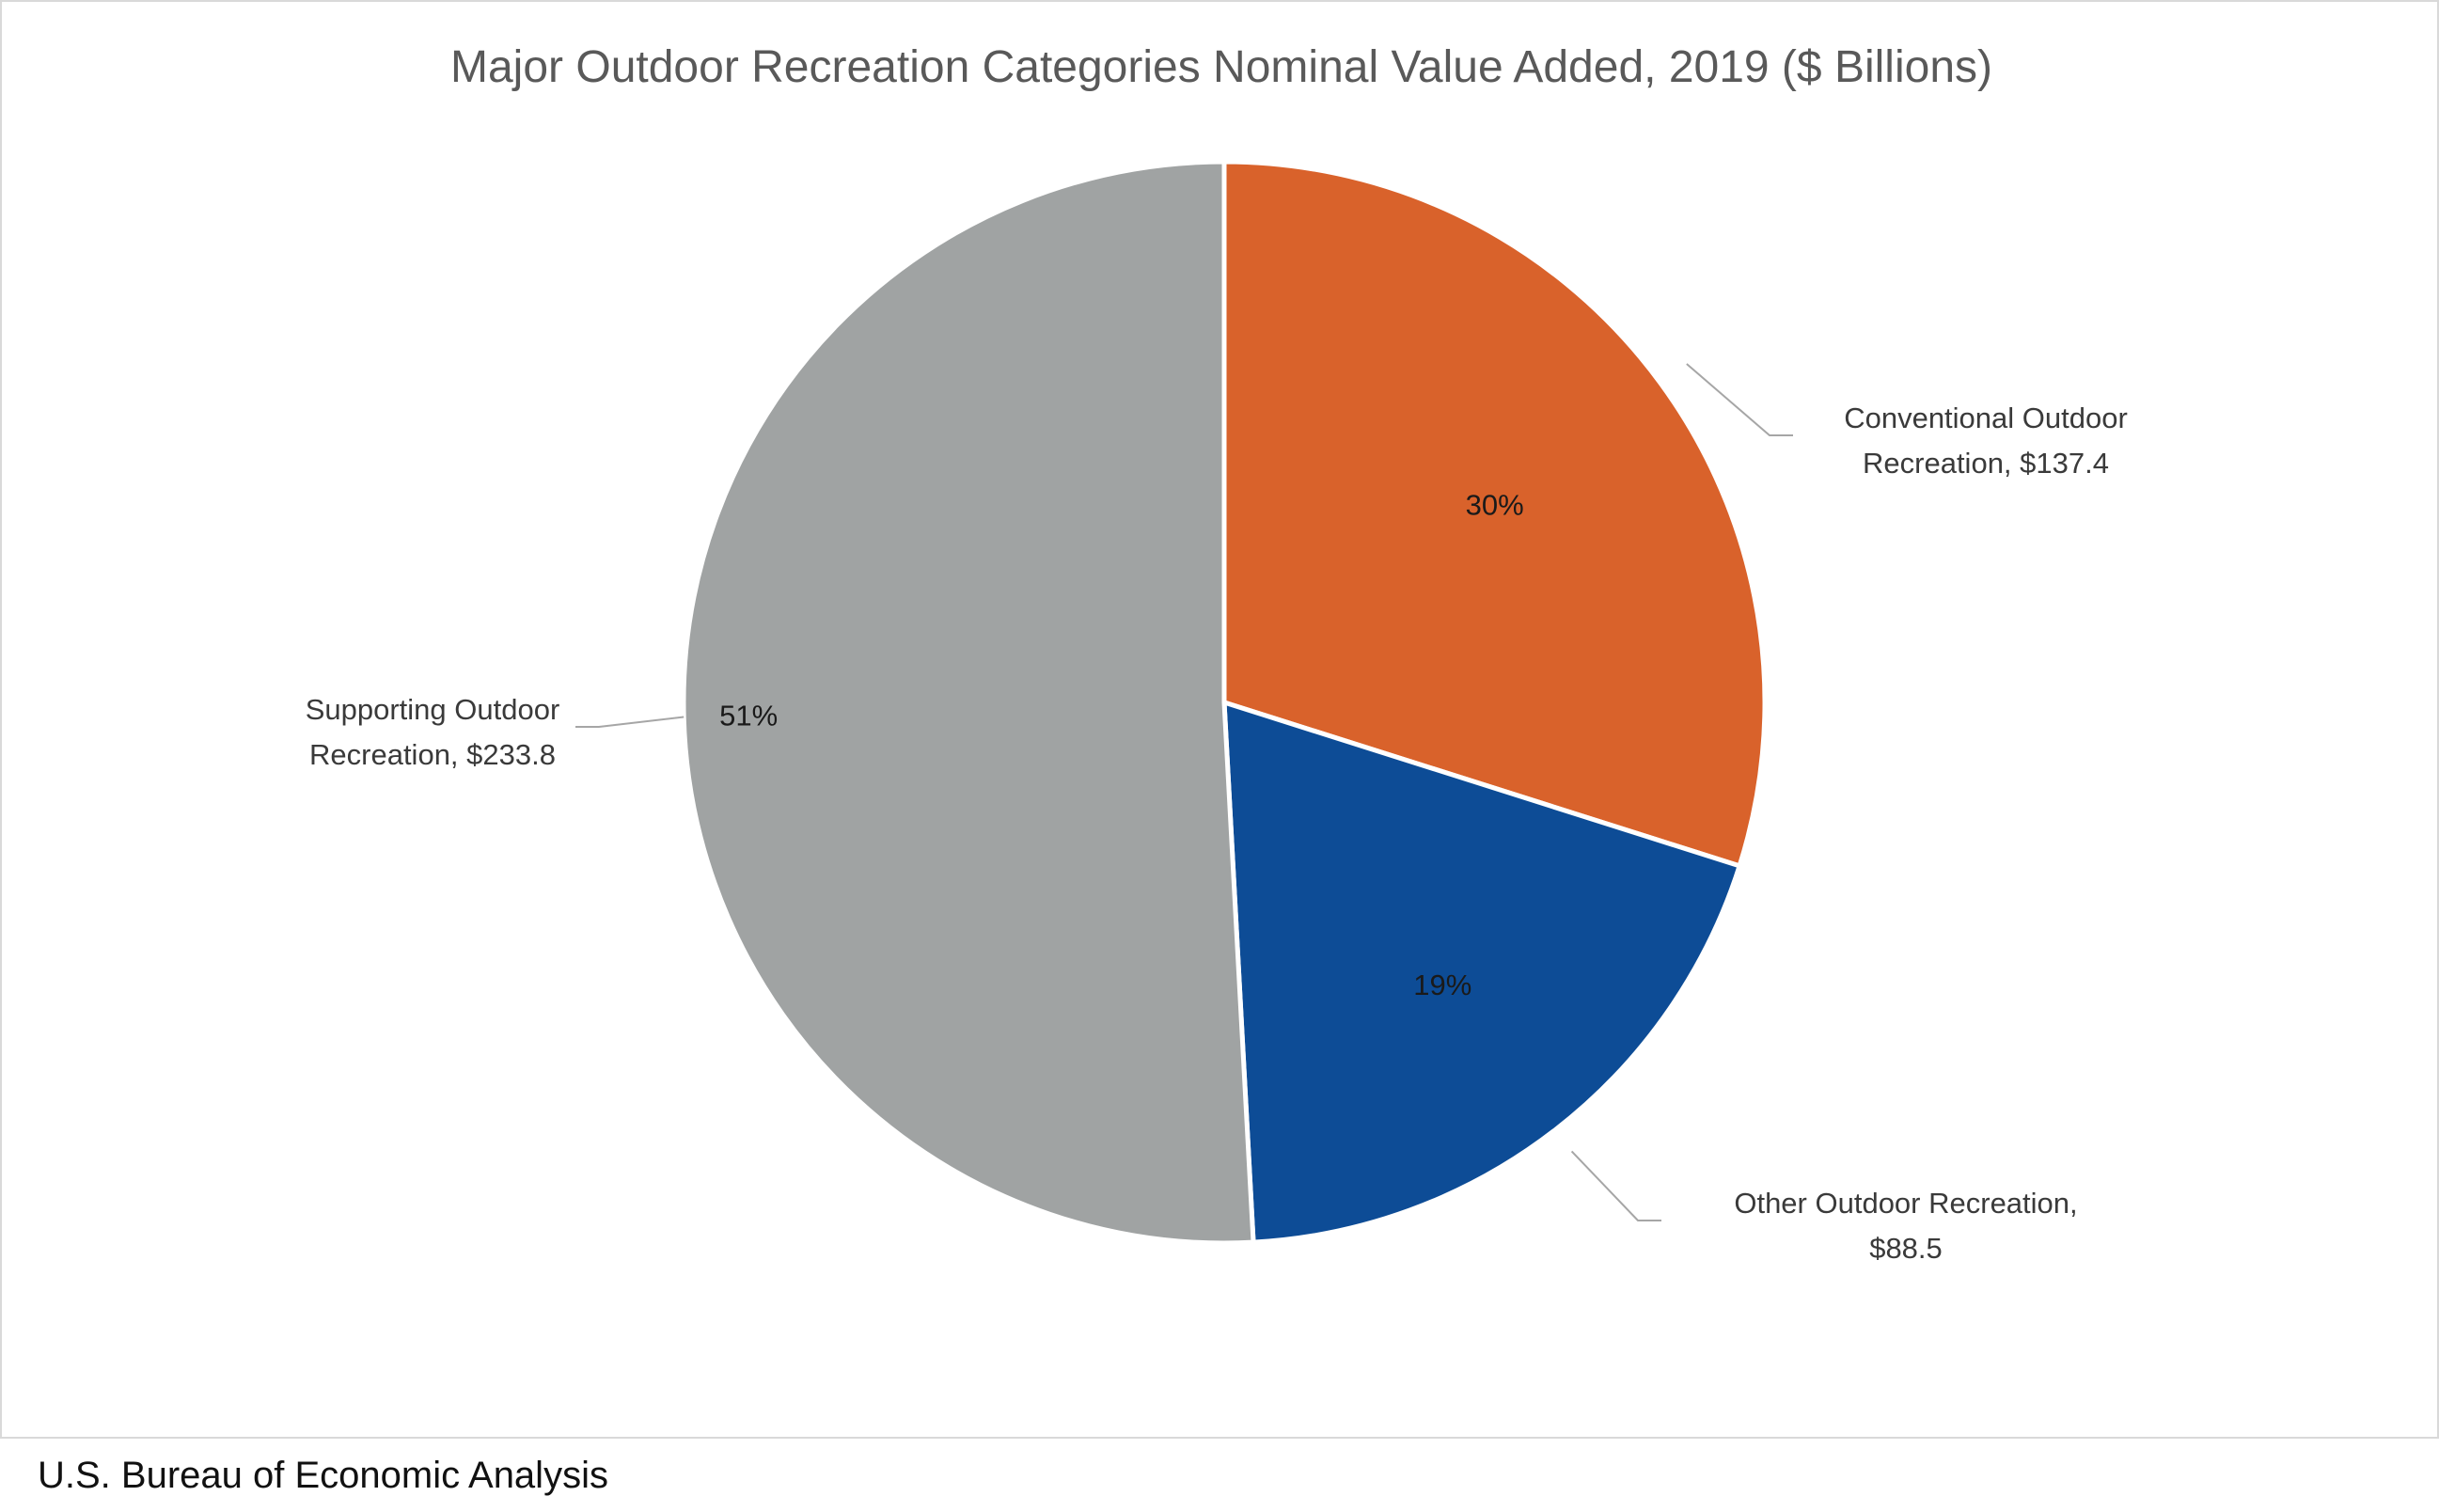 This screenshot has height=1512, width=2439. I want to click on category-label-conventional-outdoor-recreation: Conventional Outdoor Recreation, $137.4, so click(1986, 441).